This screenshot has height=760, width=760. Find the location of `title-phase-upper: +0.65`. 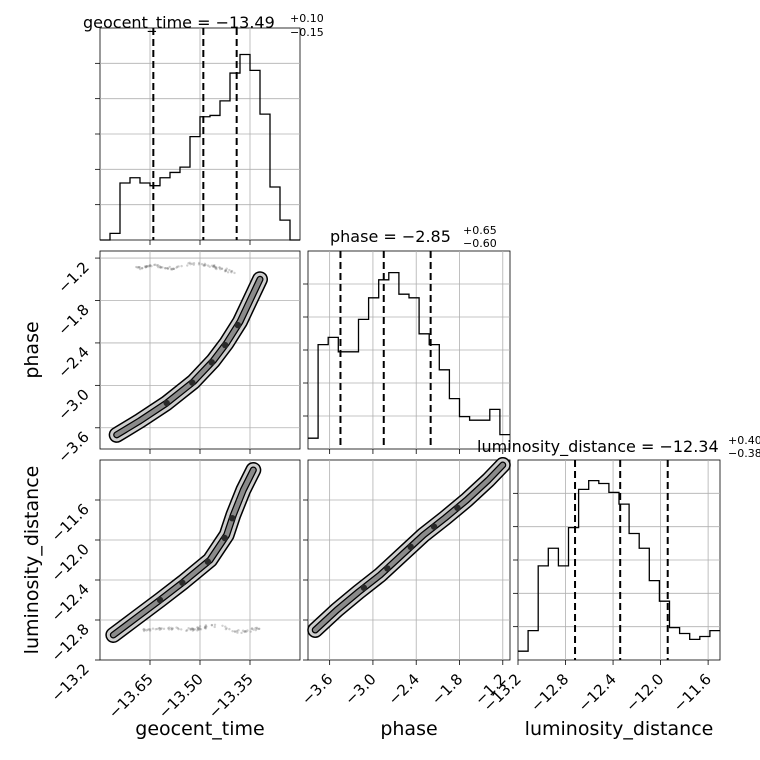

title-phase-upper: +0.65 is located at coordinates (480, 230).